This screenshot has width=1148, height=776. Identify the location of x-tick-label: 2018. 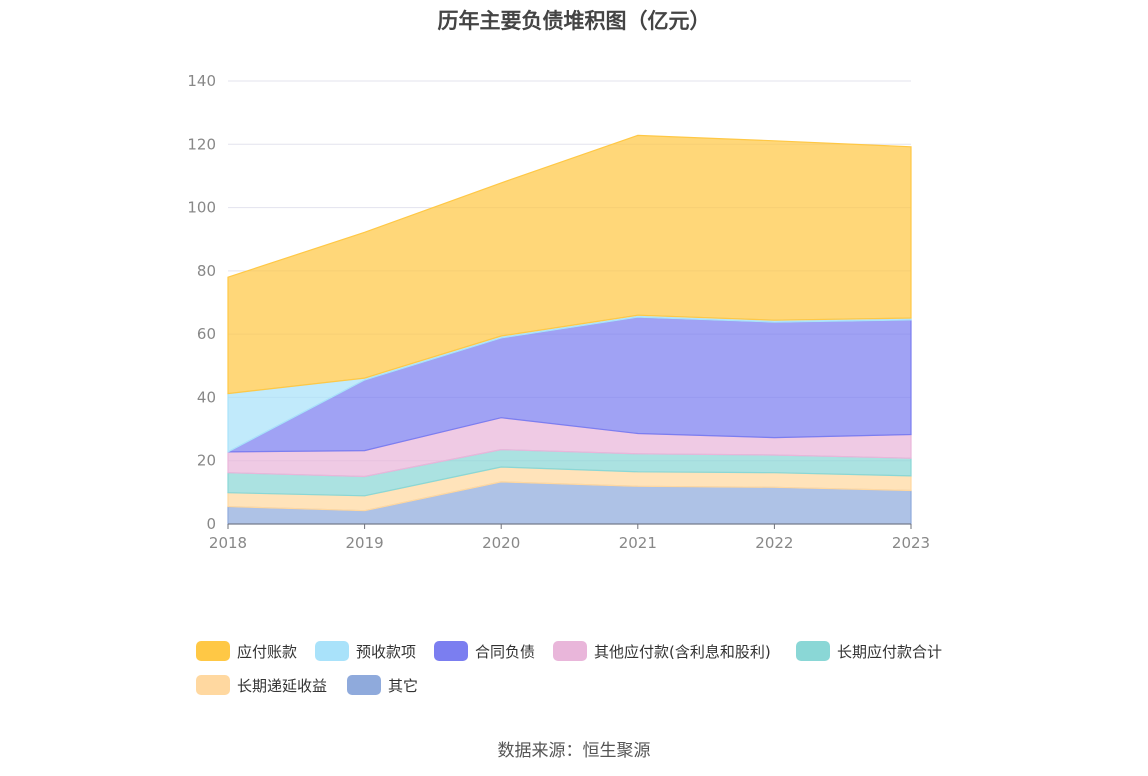
(228, 543).